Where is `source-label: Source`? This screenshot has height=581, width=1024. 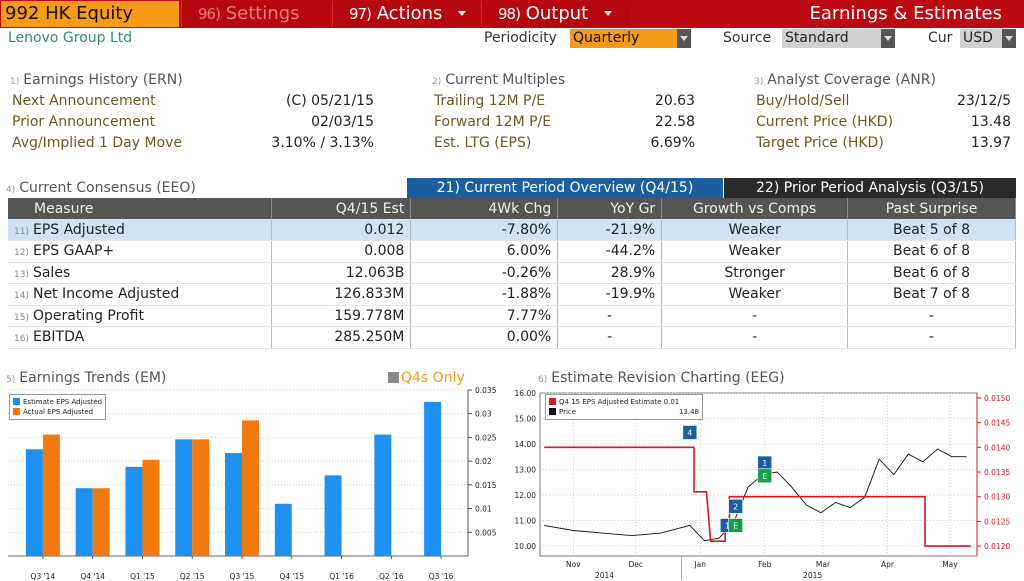 source-label: Source is located at coordinates (747, 38).